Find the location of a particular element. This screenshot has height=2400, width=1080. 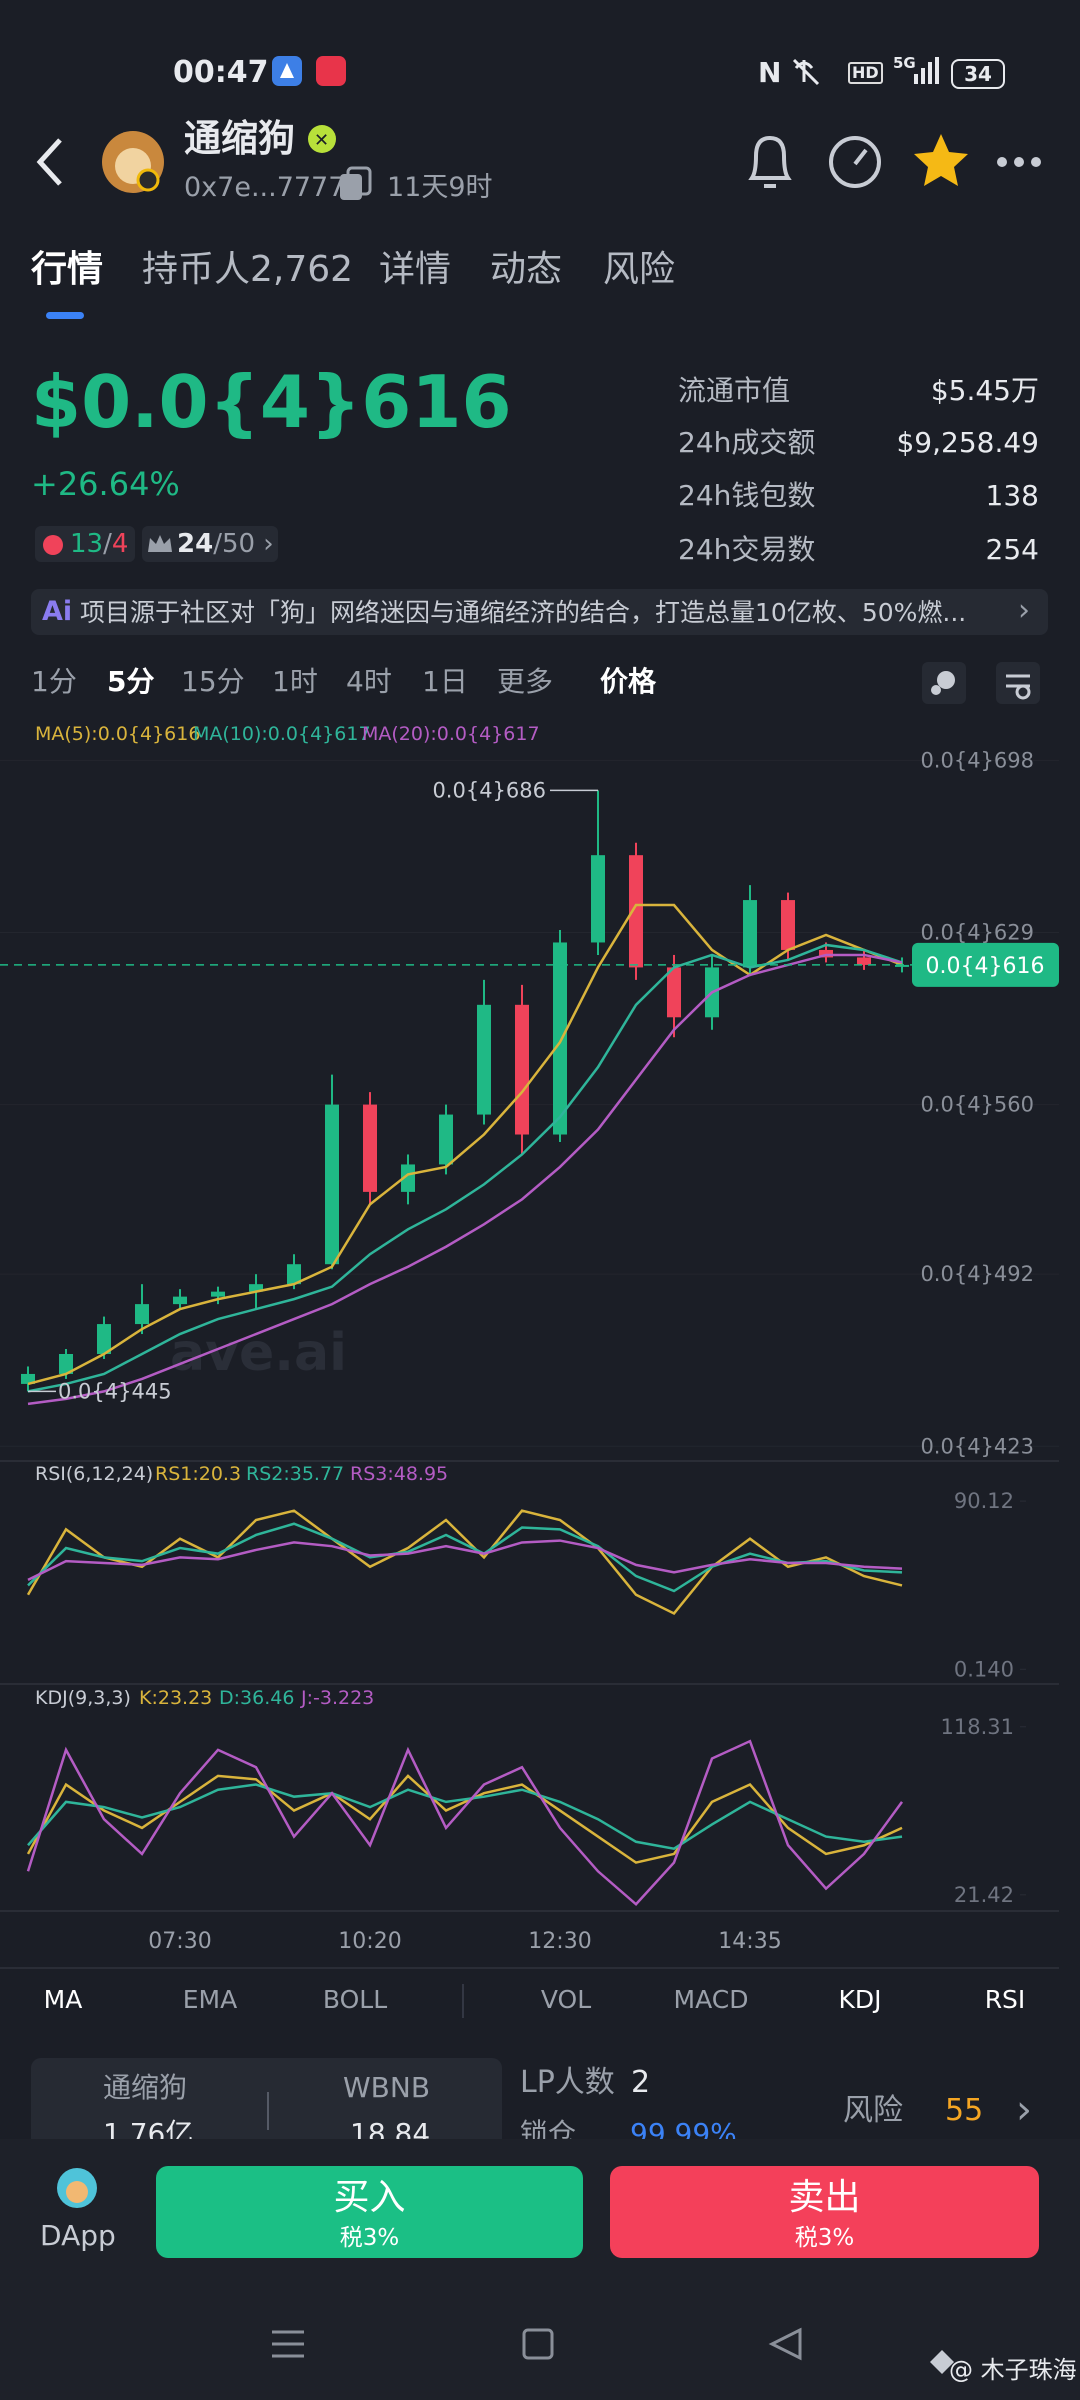

pool-token-b: WBNB is located at coordinates (387, 2087).